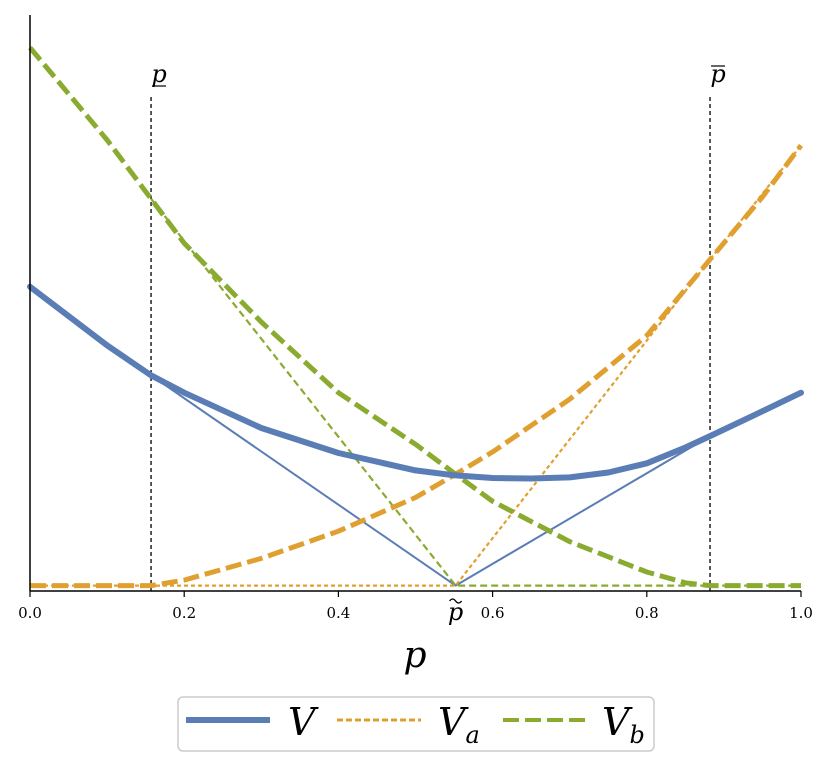 The height and width of the screenshot is (767, 831). I want to click on x-ticks: 0.0 0.2 0.4 0.6 0.8 1.0 p, so click(415, 608).